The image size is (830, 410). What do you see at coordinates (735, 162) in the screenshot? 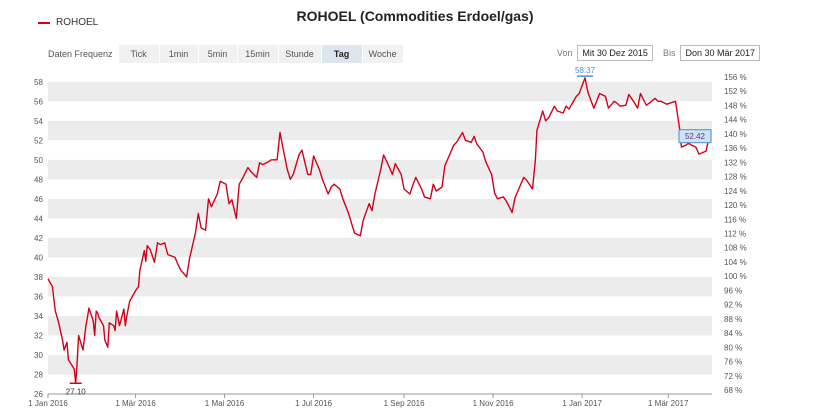
I see `y-right-tick-label: 132 %` at bounding box center [735, 162].